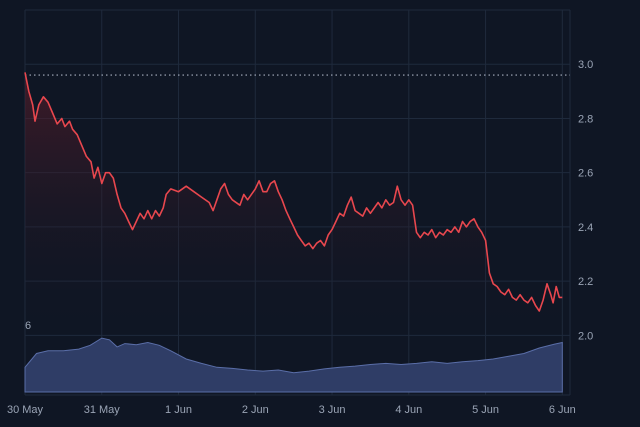 The width and height of the screenshot is (640, 427). What do you see at coordinates (332, 410) in the screenshot?
I see `x-tick-label: 3 Jun` at bounding box center [332, 410].